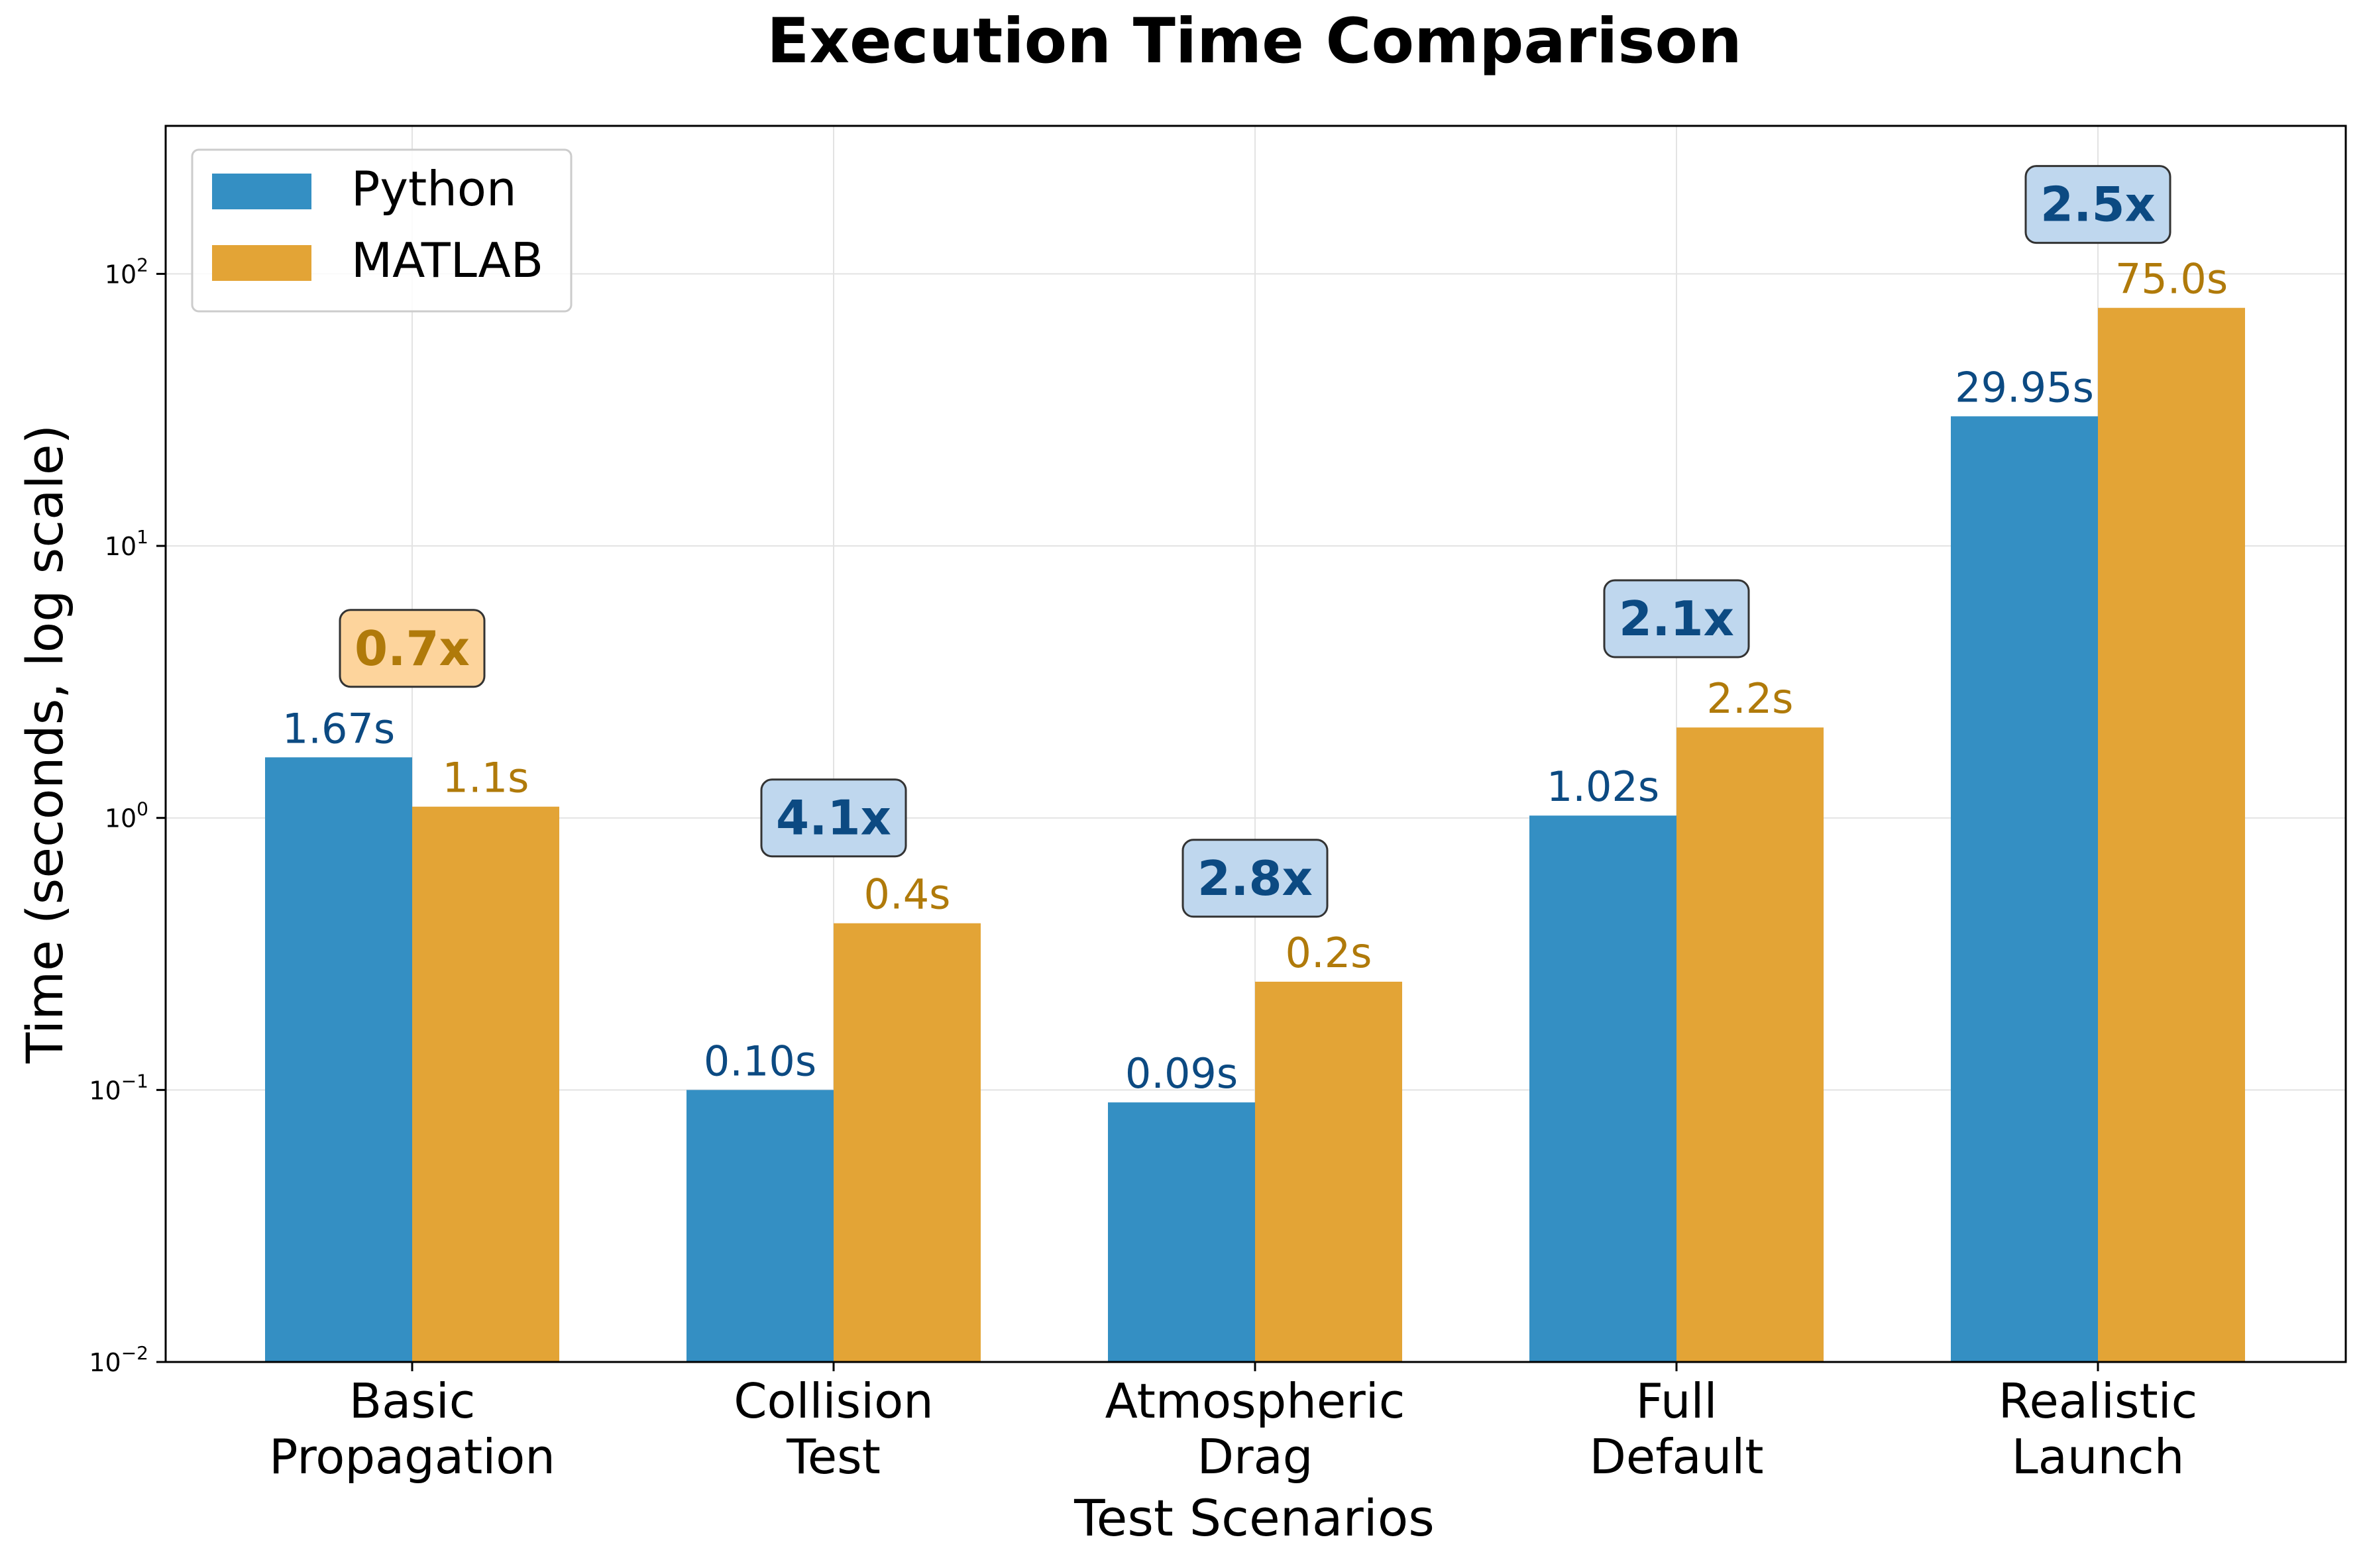  I want to click on x-tick-label: Launch, so click(2098, 1457).